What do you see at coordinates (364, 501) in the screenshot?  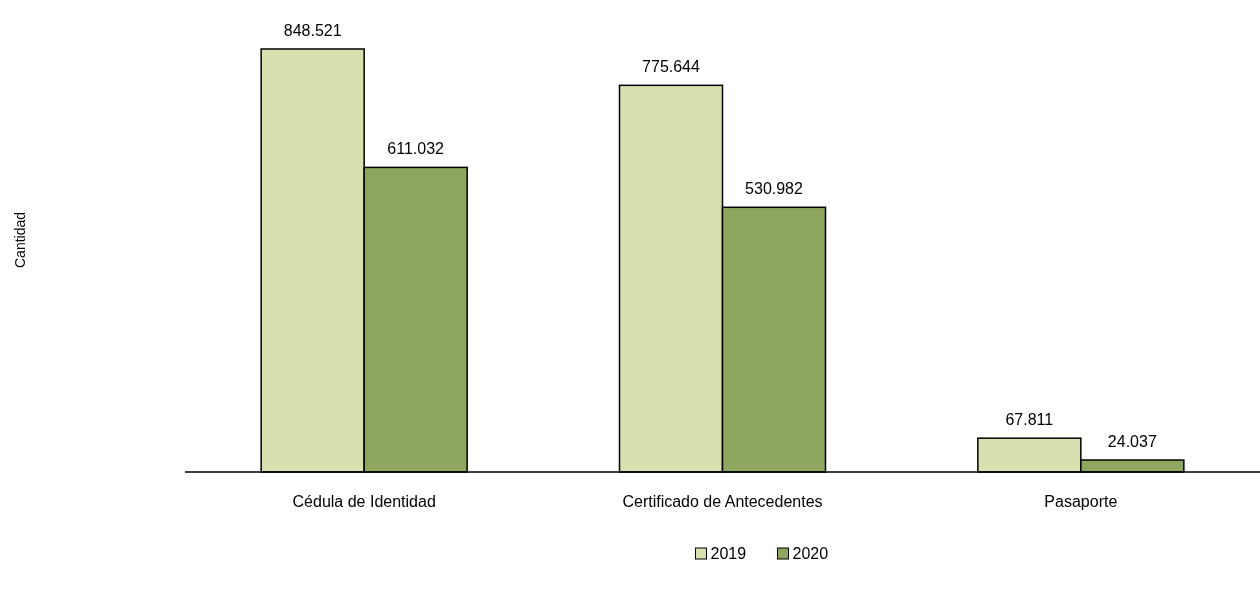 I see `x-tick-label: Cédula de Identidad` at bounding box center [364, 501].